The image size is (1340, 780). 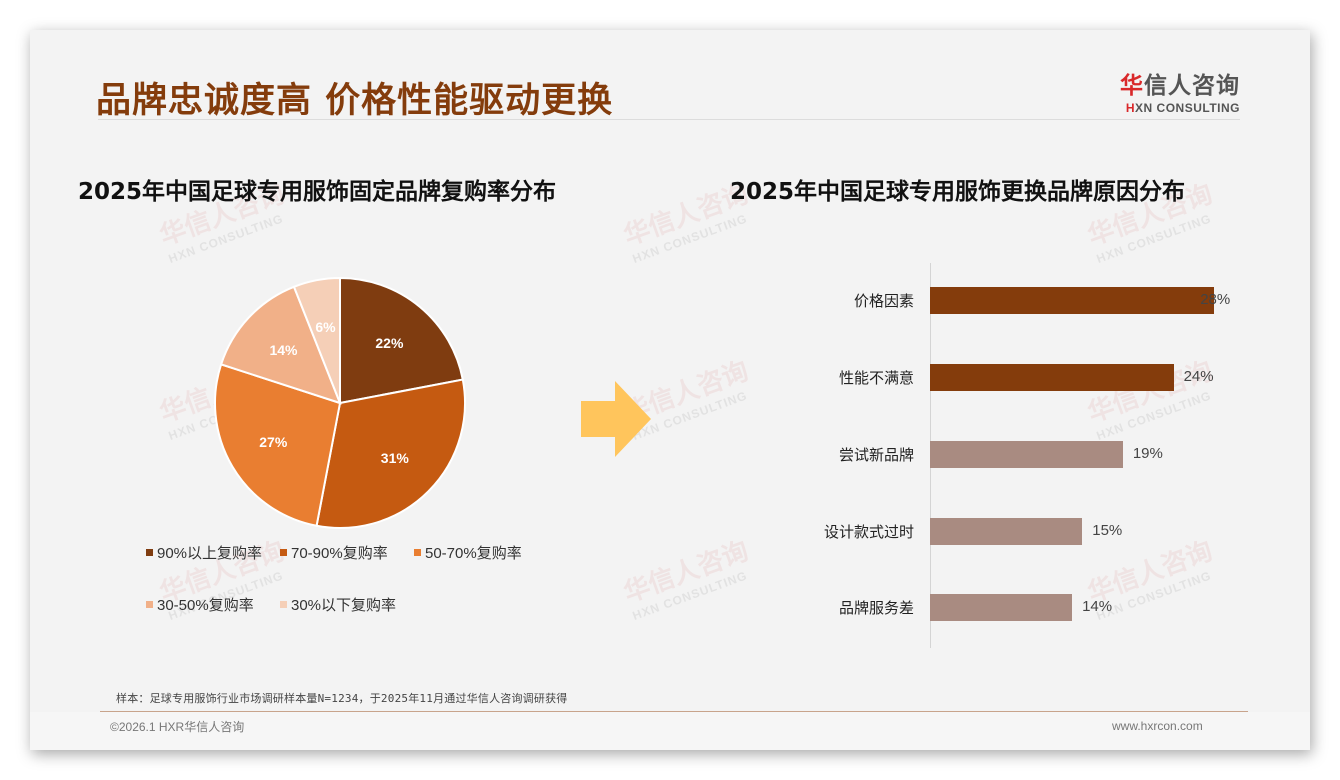 I want to click on bar-row: 尝试新品牌 19%, so click(x=1010, y=455).